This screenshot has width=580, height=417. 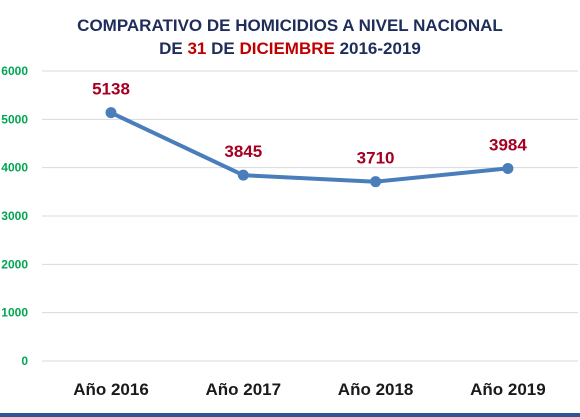 What do you see at coordinates (508, 389) in the screenshot?
I see `x-tick-label: Año 2019` at bounding box center [508, 389].